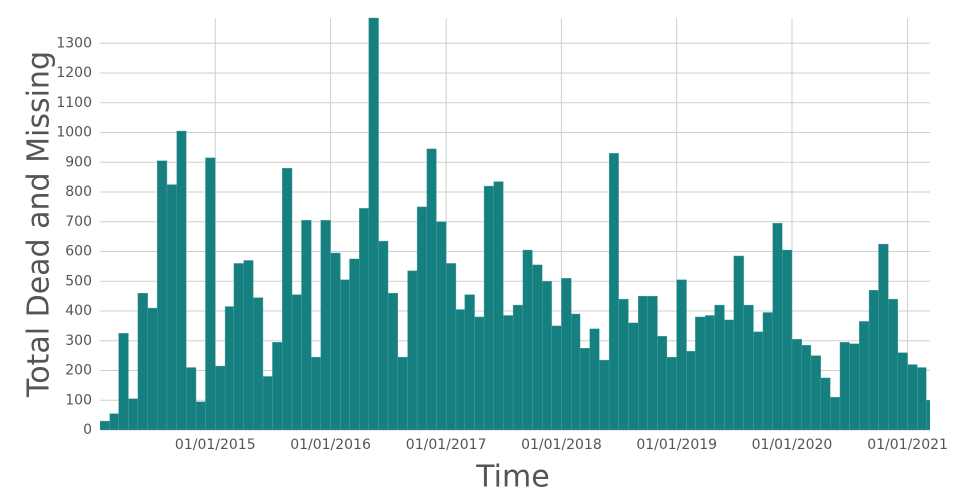  Describe the element at coordinates (78, 311) in the screenshot. I see `y-tick-label: 400` at that location.